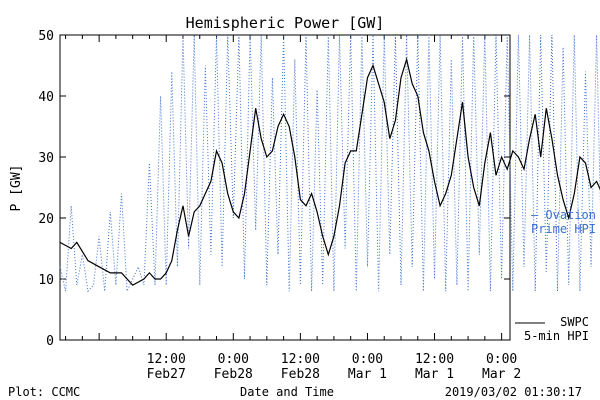 Image resolution: width=600 pixels, height=400 pixels. What do you see at coordinates (501, 374) in the screenshot?
I see `x-tick-date-label: Mar 2` at bounding box center [501, 374].